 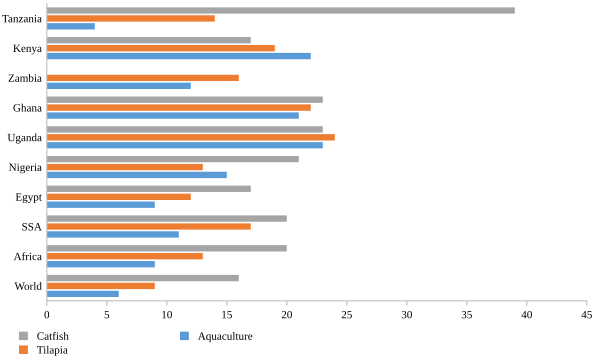 What do you see at coordinates (25, 78) in the screenshot?
I see `y-tick-label: Zambia` at bounding box center [25, 78].